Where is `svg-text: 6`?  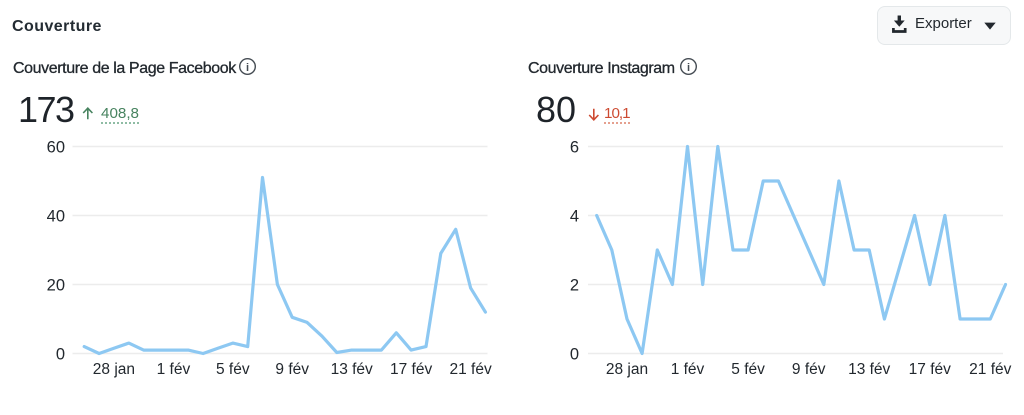 svg-text: 6 is located at coordinates (574, 148).